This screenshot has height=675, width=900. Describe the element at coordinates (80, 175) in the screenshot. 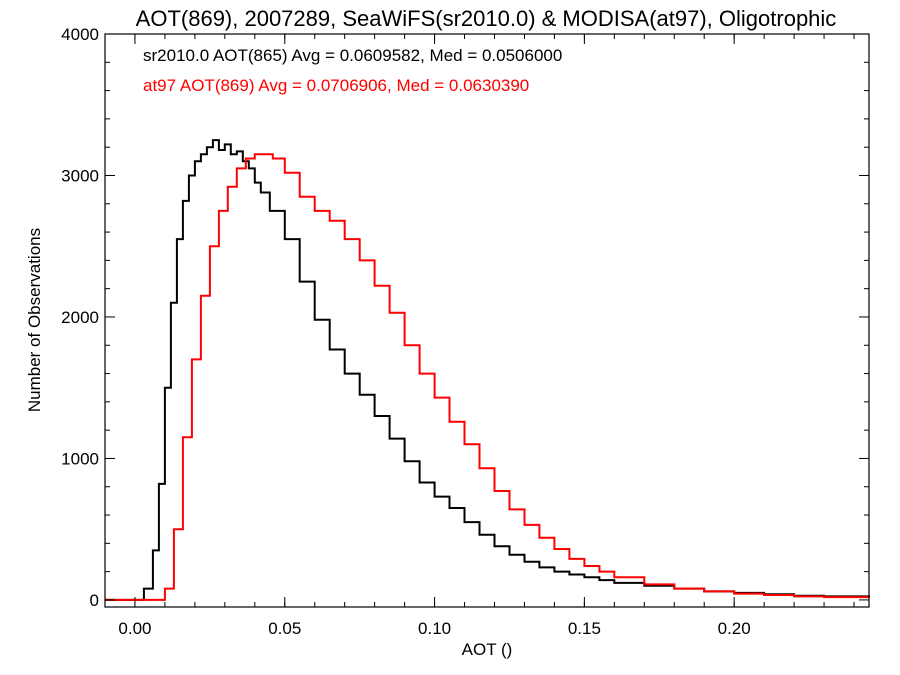

I see `y-tick-label-3: 3000` at that location.